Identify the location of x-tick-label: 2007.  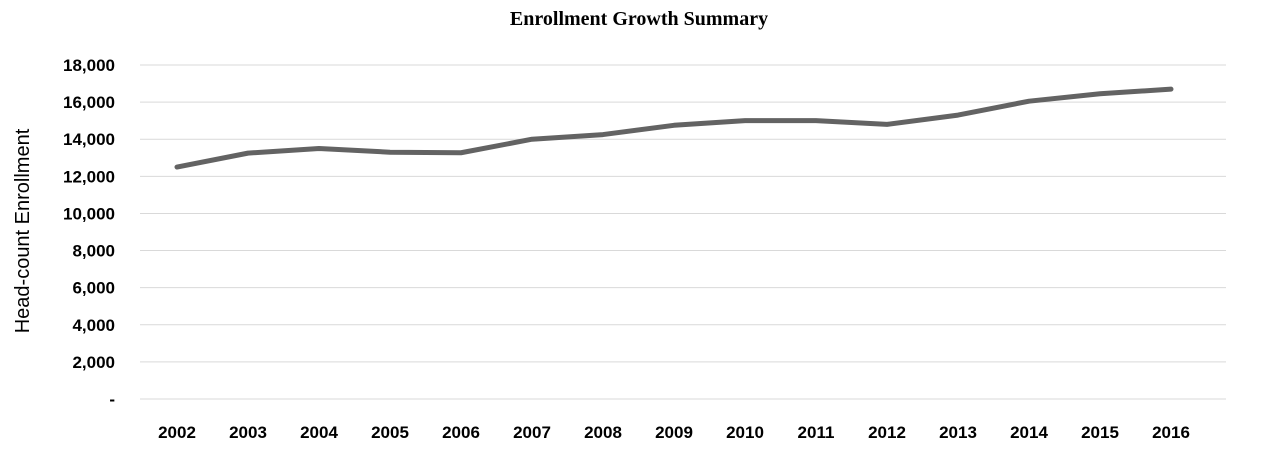
(532, 432).